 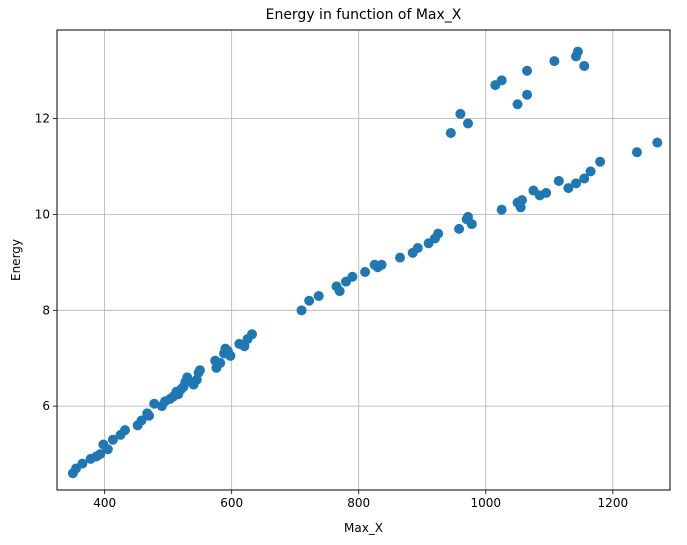 What do you see at coordinates (16, 260) in the screenshot?
I see `y-axis-label: Energy` at bounding box center [16, 260].